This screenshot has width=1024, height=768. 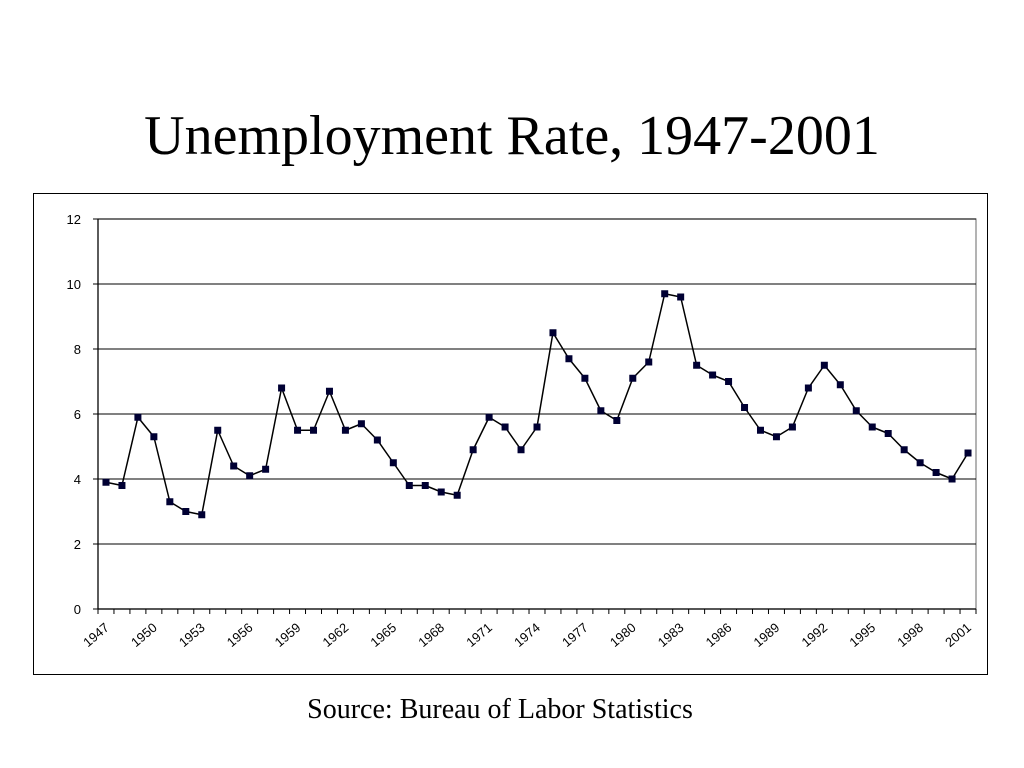 What do you see at coordinates (521, 450) in the screenshot?
I see `data-point-1973` at bounding box center [521, 450].